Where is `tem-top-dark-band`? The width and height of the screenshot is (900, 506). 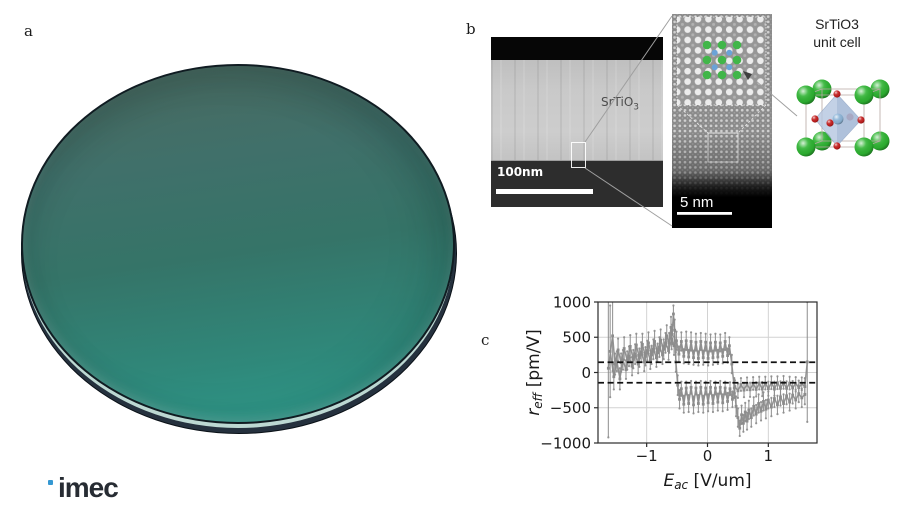
tem-top-dark-band is located at coordinates (577, 48).